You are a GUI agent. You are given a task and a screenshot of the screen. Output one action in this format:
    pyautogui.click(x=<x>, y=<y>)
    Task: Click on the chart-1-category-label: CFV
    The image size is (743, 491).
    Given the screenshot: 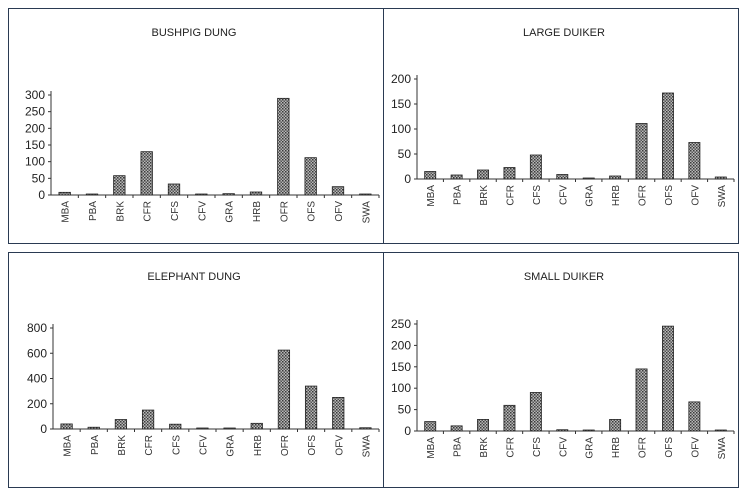 What is the action you would take?
    pyautogui.click(x=202, y=211)
    